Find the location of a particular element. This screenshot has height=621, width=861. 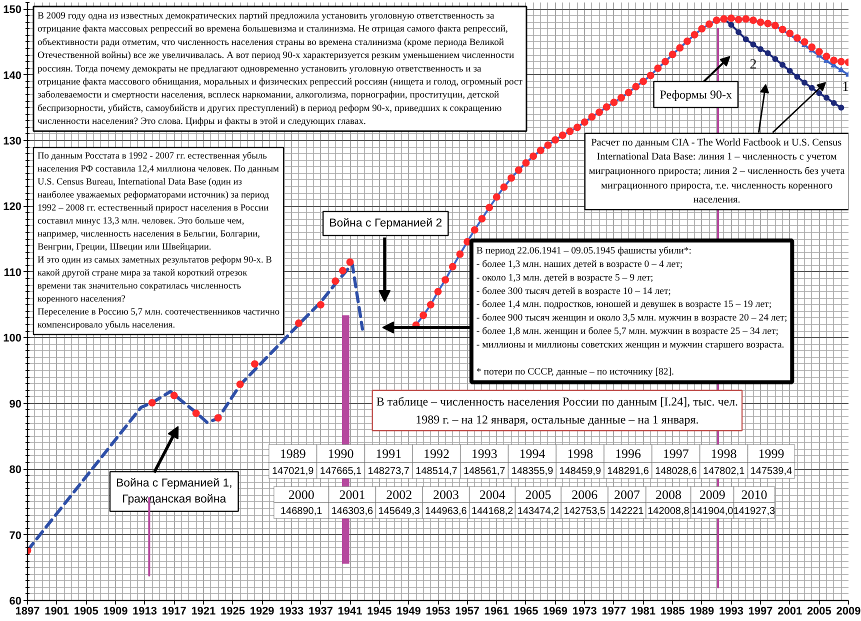

annotation: 2000 is located at coordinates (301, 494).